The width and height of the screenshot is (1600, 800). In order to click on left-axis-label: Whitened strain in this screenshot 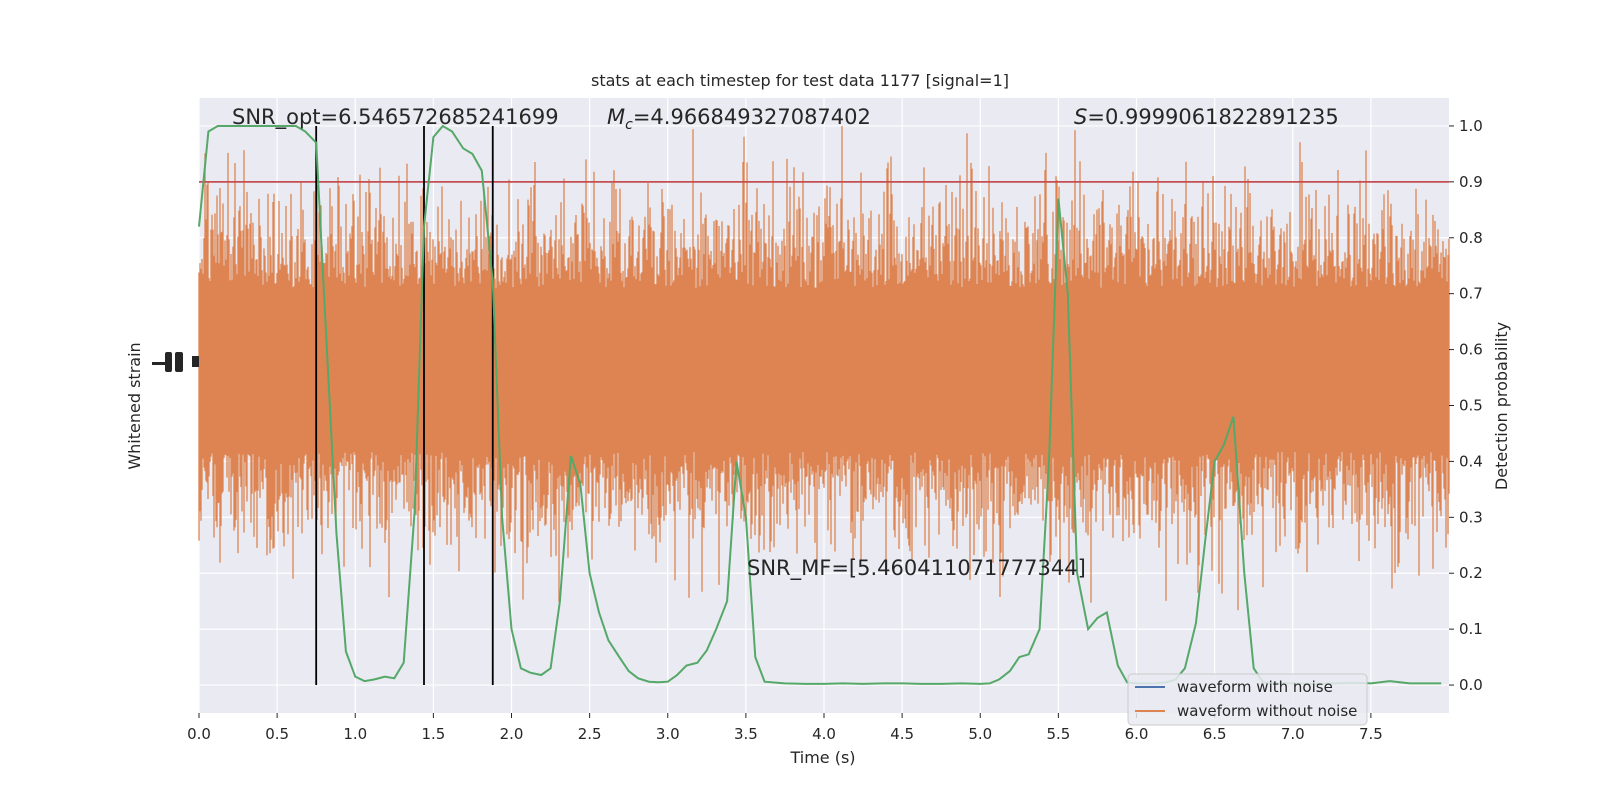, I will do `click(134, 405)`.